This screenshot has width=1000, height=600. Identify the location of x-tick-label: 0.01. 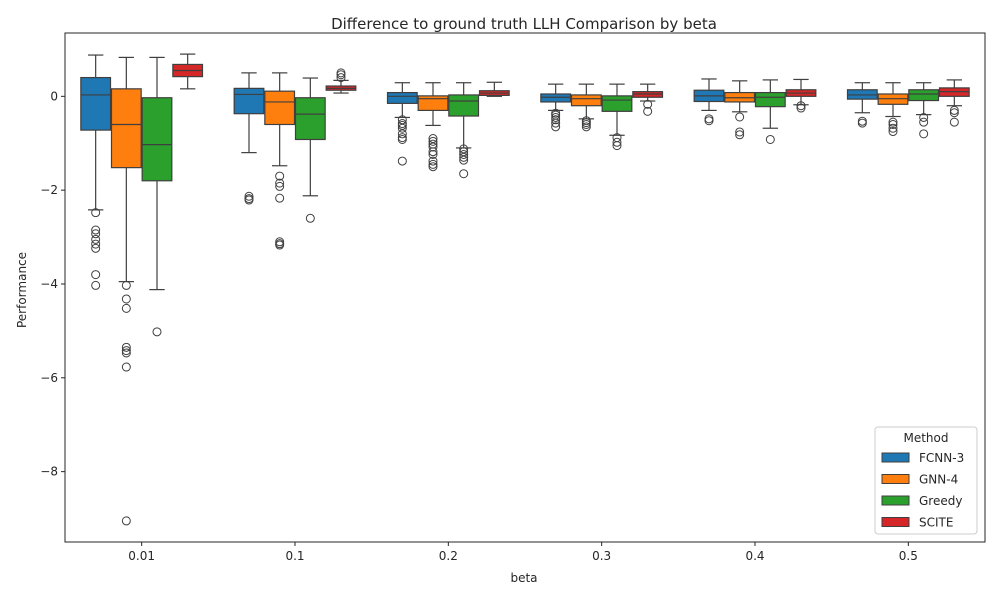
(141, 556).